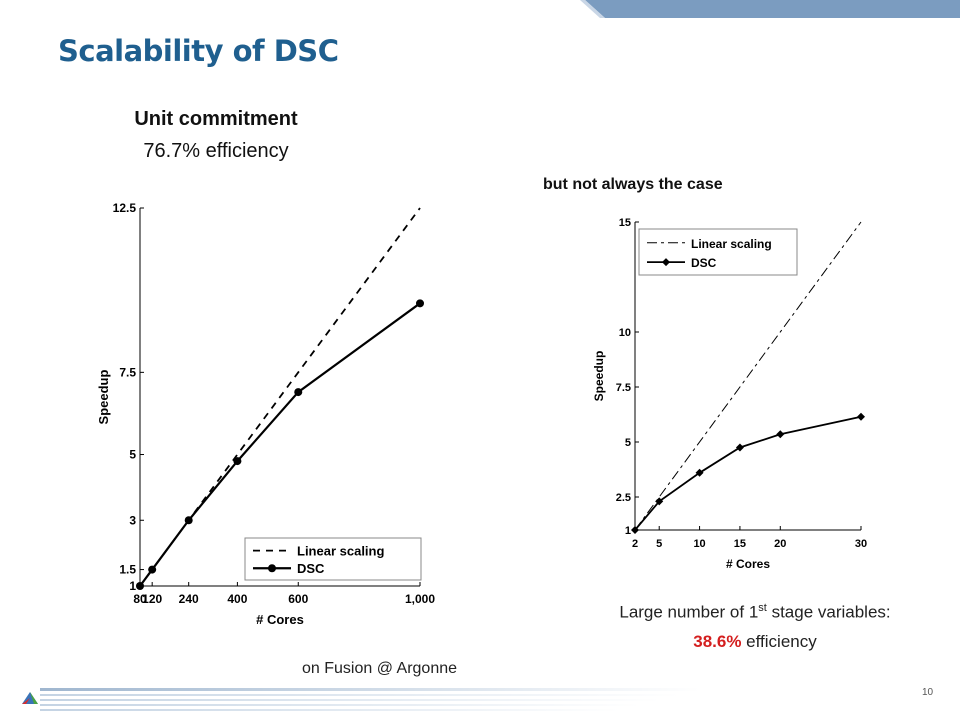 The height and width of the screenshot is (720, 960). I want to click on right-note: but not always the case, so click(633, 184).